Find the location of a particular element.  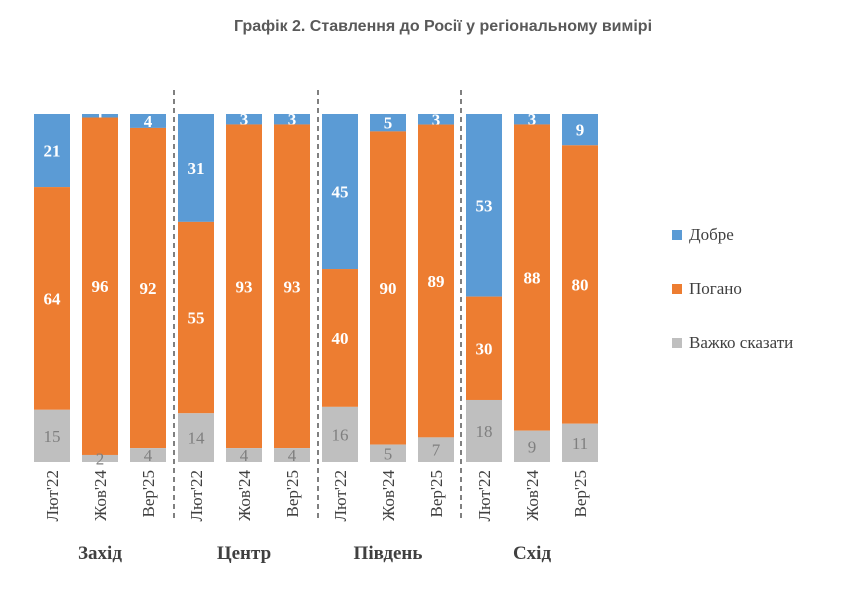

data-label: 7 is located at coordinates (436, 450).